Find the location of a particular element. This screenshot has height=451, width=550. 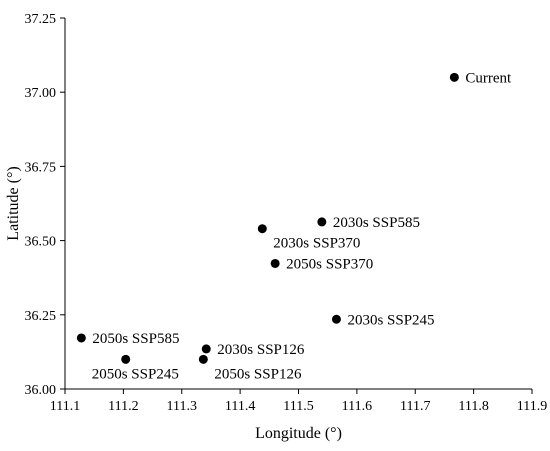

y-axis-label: Latitude (°) is located at coordinates (13, 203).